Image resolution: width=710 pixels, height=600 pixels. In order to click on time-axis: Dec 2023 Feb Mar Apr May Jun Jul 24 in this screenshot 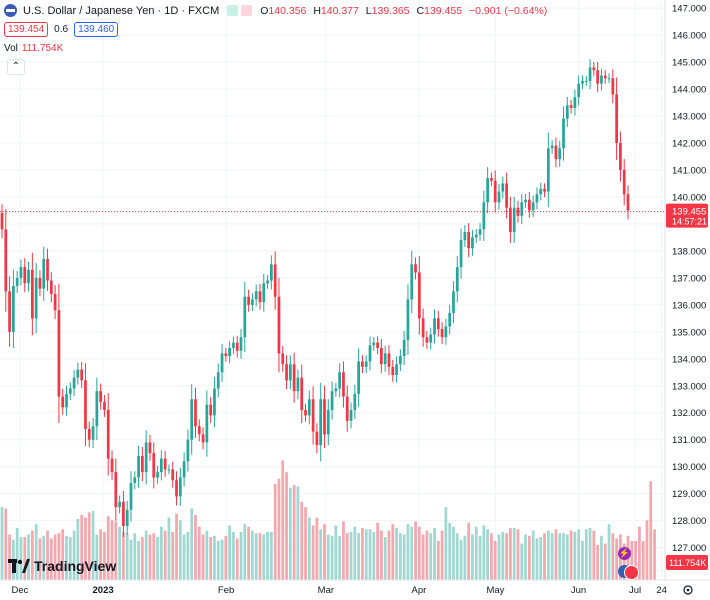, I will do `click(338, 590)`.